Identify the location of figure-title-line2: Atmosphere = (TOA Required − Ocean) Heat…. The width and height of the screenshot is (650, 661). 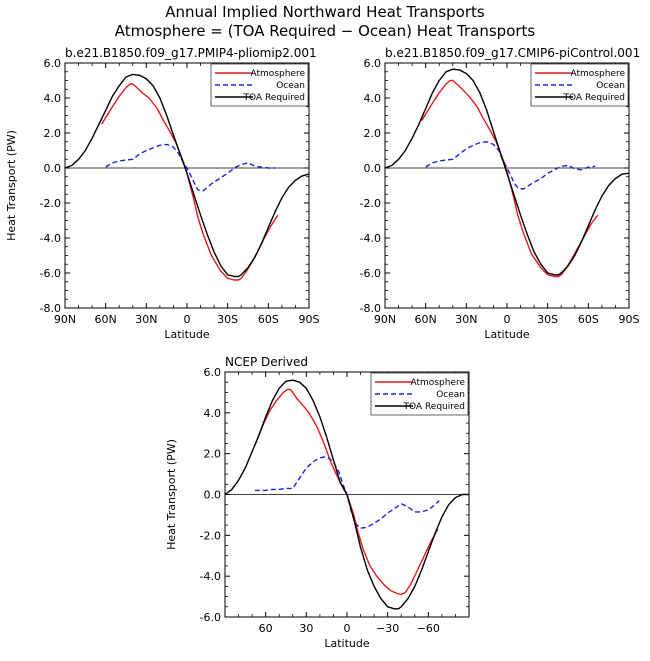
(325, 31).